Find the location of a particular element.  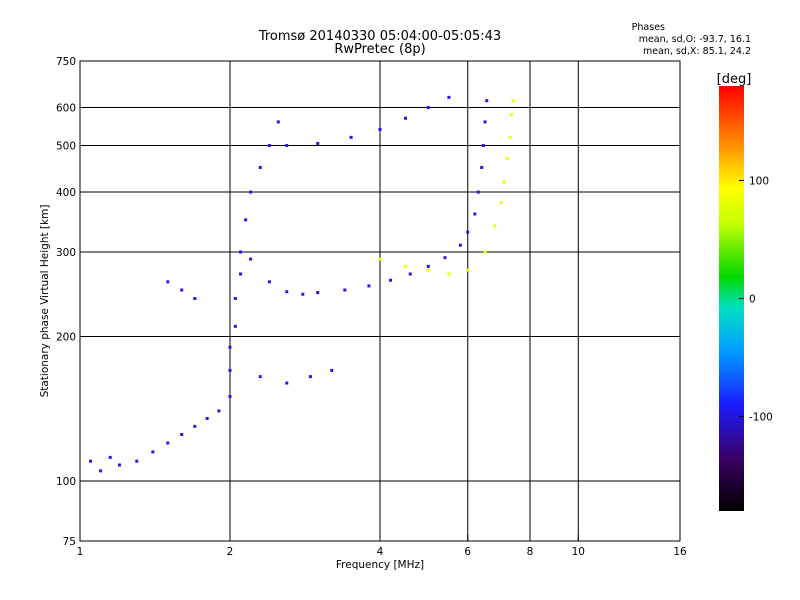

y-tick-label: 200 is located at coordinates (66, 338).